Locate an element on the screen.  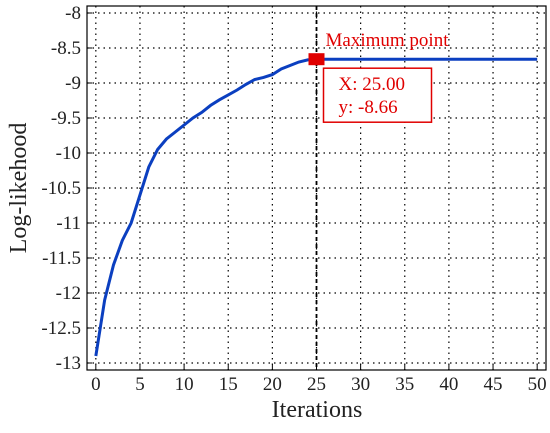
x-axis-label: Iterations is located at coordinates (317, 410).